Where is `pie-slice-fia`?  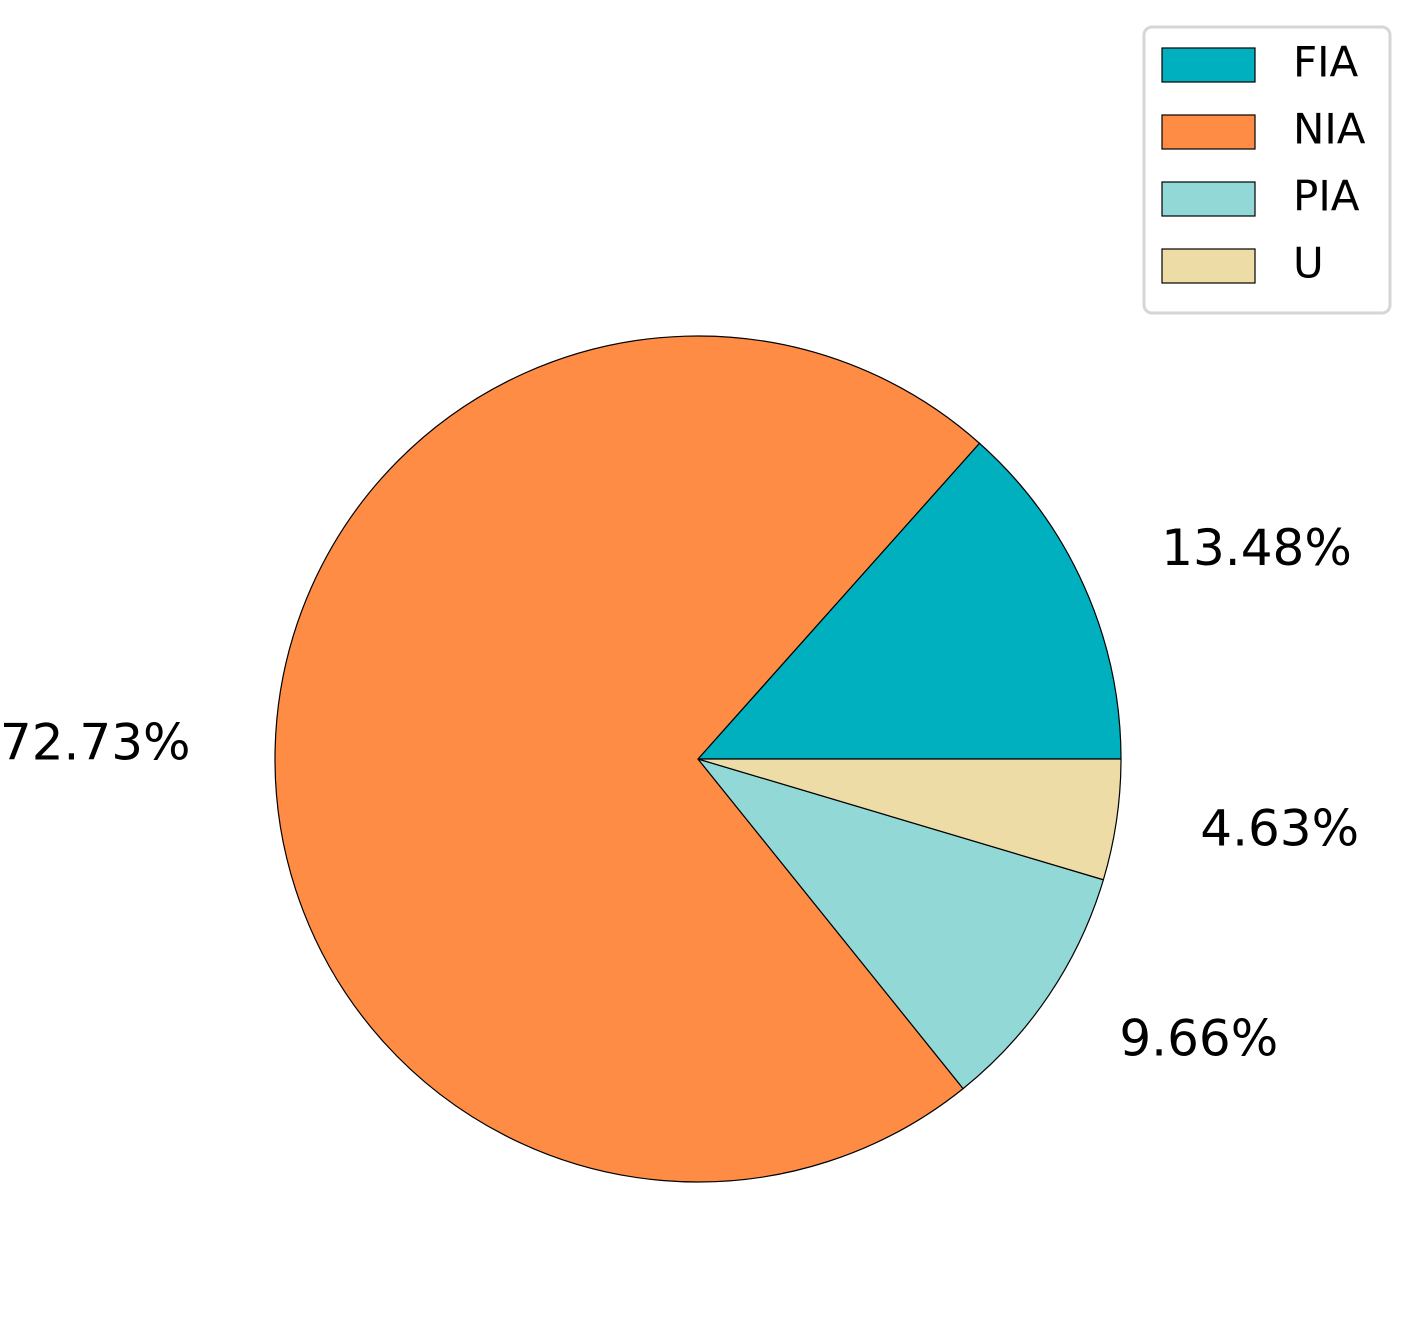 pie-slice-fia is located at coordinates (909, 601).